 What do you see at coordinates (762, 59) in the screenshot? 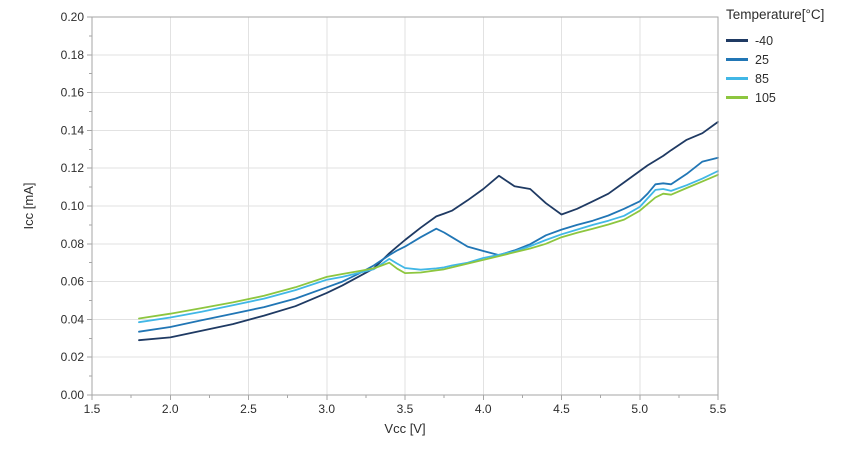
I see `legend-label: 25` at bounding box center [762, 59].